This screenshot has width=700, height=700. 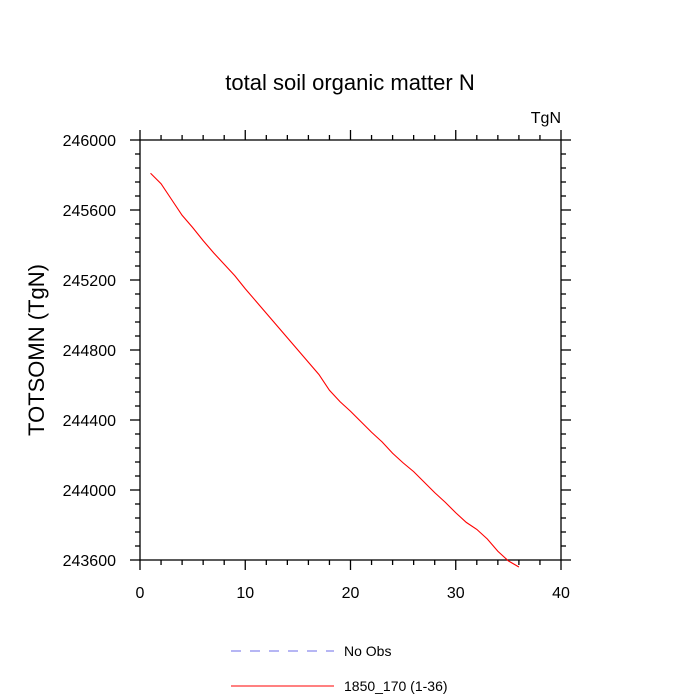 What do you see at coordinates (36, 350) in the screenshot?
I see `y-axis-label: TOTSOMN (TgN)` at bounding box center [36, 350].